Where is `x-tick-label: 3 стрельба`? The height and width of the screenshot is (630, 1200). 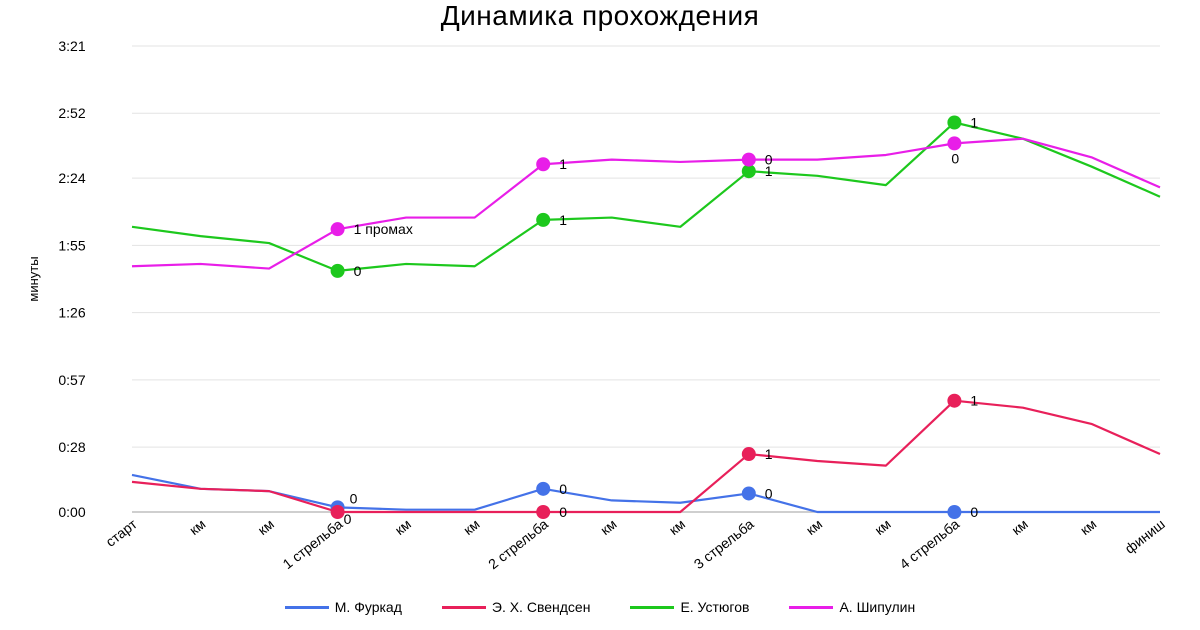
x-tick-label: 3 стрельба is located at coordinates (724, 544).